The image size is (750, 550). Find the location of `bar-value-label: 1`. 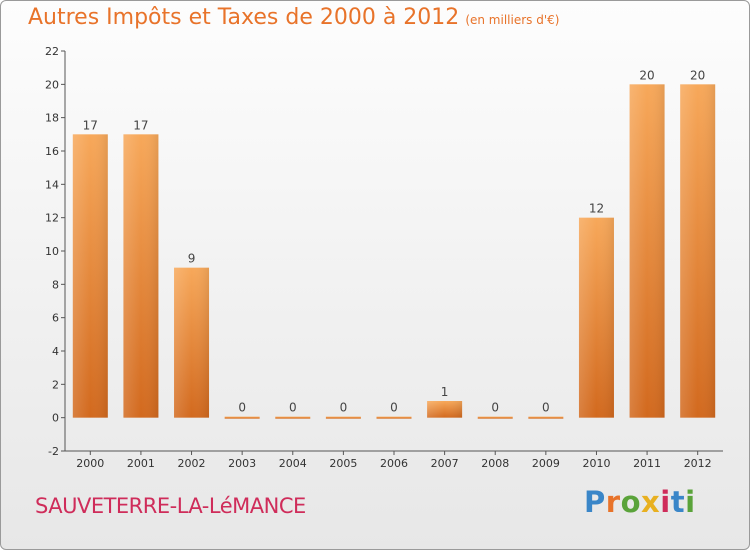

bar-value-label: 1 is located at coordinates (445, 392).